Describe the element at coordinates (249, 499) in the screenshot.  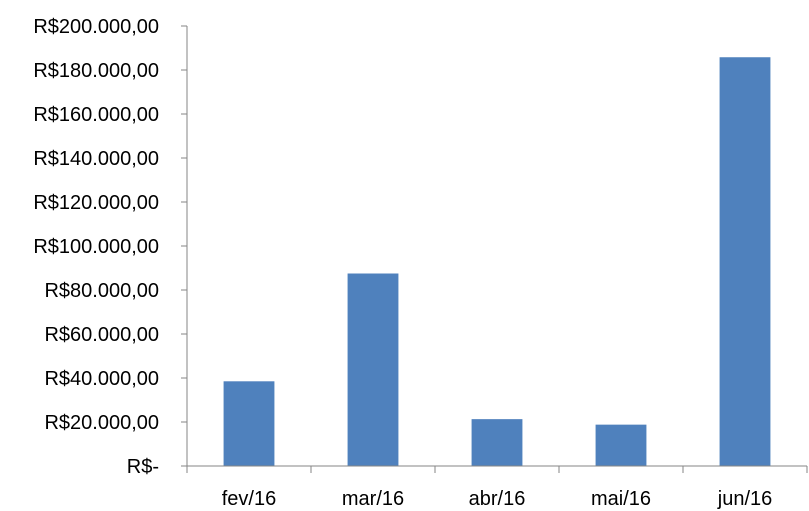
I see `x-tick-label: fev/16` at that location.